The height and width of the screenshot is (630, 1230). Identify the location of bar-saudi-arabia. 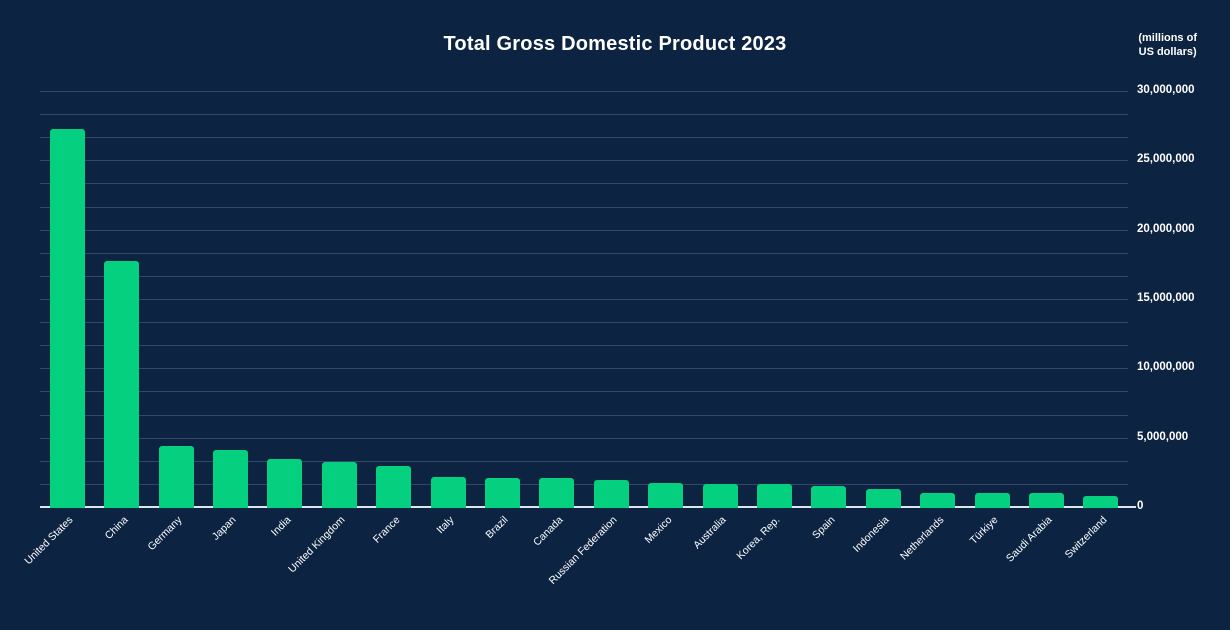
(1046, 500).